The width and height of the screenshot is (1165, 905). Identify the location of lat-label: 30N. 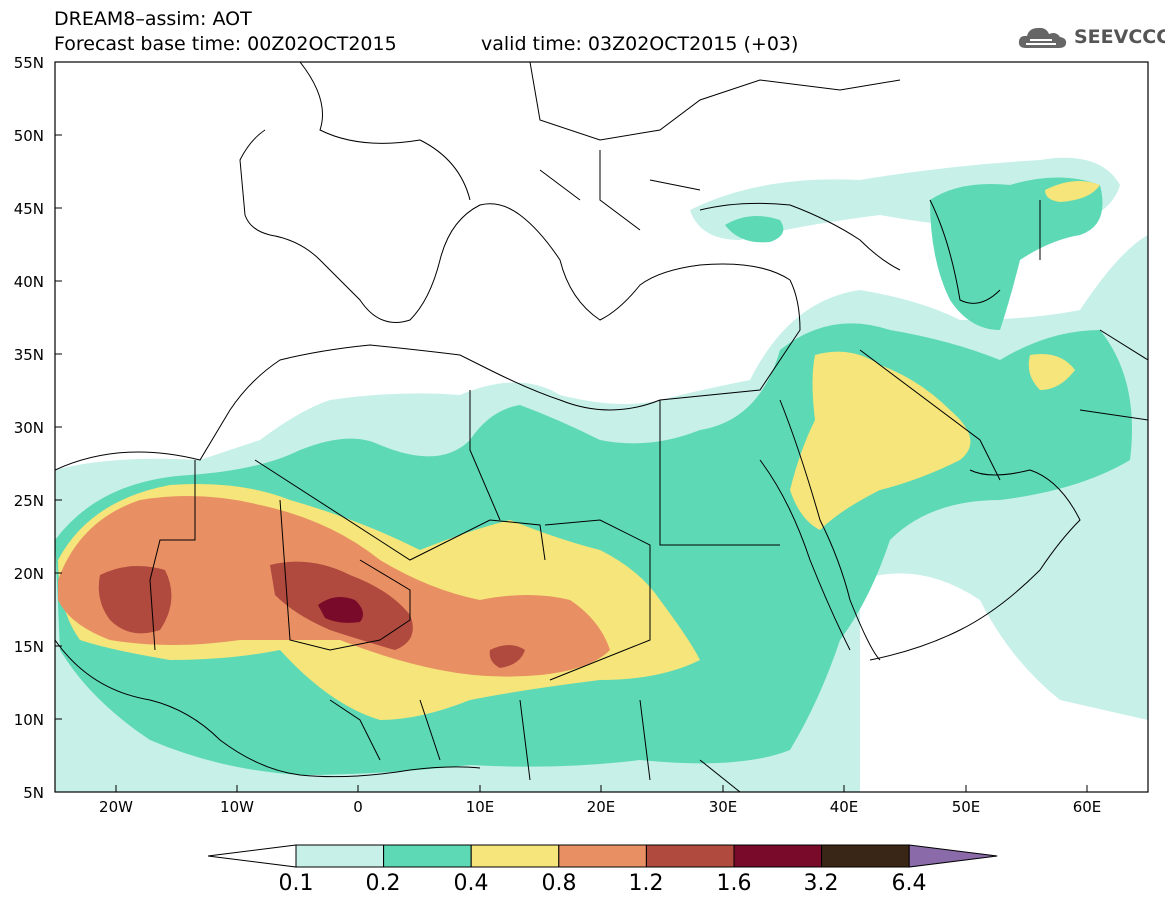
(28, 428).